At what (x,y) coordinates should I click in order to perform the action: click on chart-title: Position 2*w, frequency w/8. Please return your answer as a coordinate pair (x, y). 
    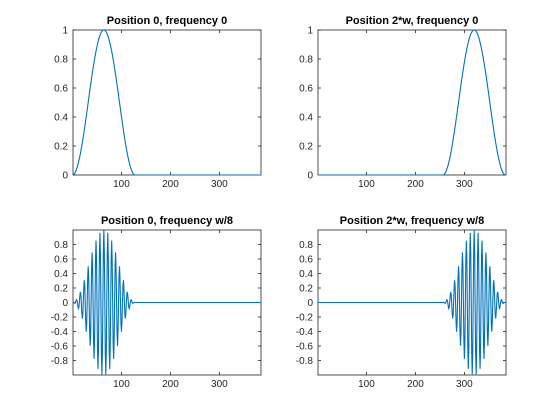
    Looking at the image, I should click on (412, 221).